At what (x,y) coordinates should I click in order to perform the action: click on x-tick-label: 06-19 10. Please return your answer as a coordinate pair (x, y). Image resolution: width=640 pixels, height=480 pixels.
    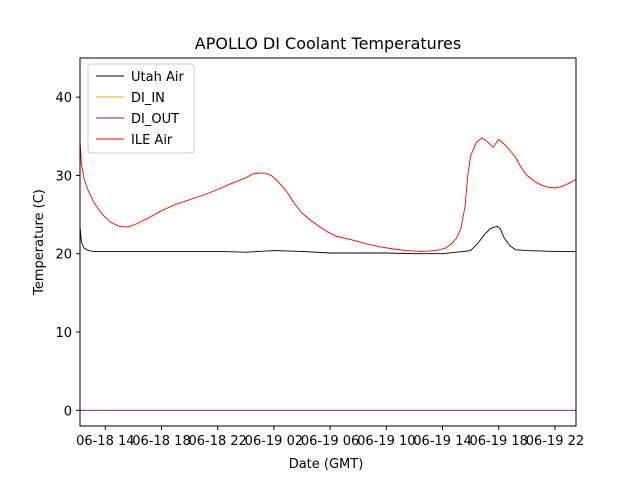
    Looking at the image, I should click on (386, 441).